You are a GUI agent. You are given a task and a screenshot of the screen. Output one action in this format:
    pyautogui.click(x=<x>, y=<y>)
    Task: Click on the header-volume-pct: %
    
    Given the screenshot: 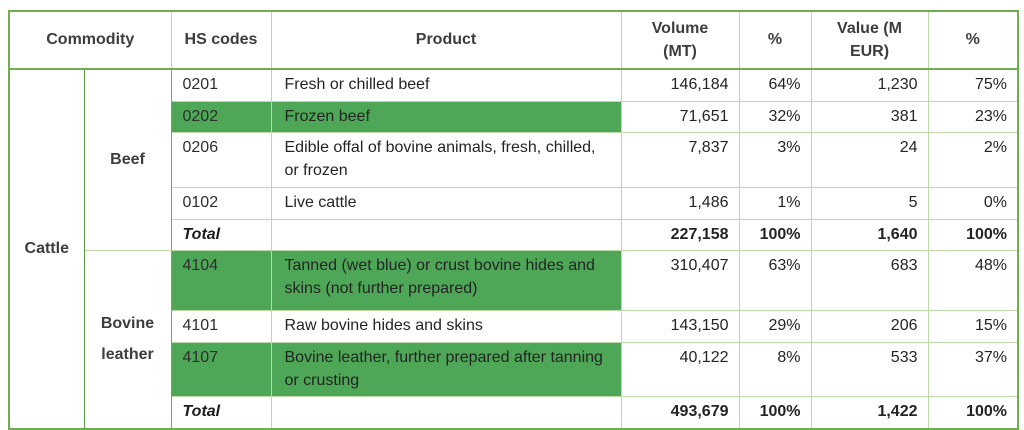 What is the action you would take?
    pyautogui.click(x=775, y=40)
    